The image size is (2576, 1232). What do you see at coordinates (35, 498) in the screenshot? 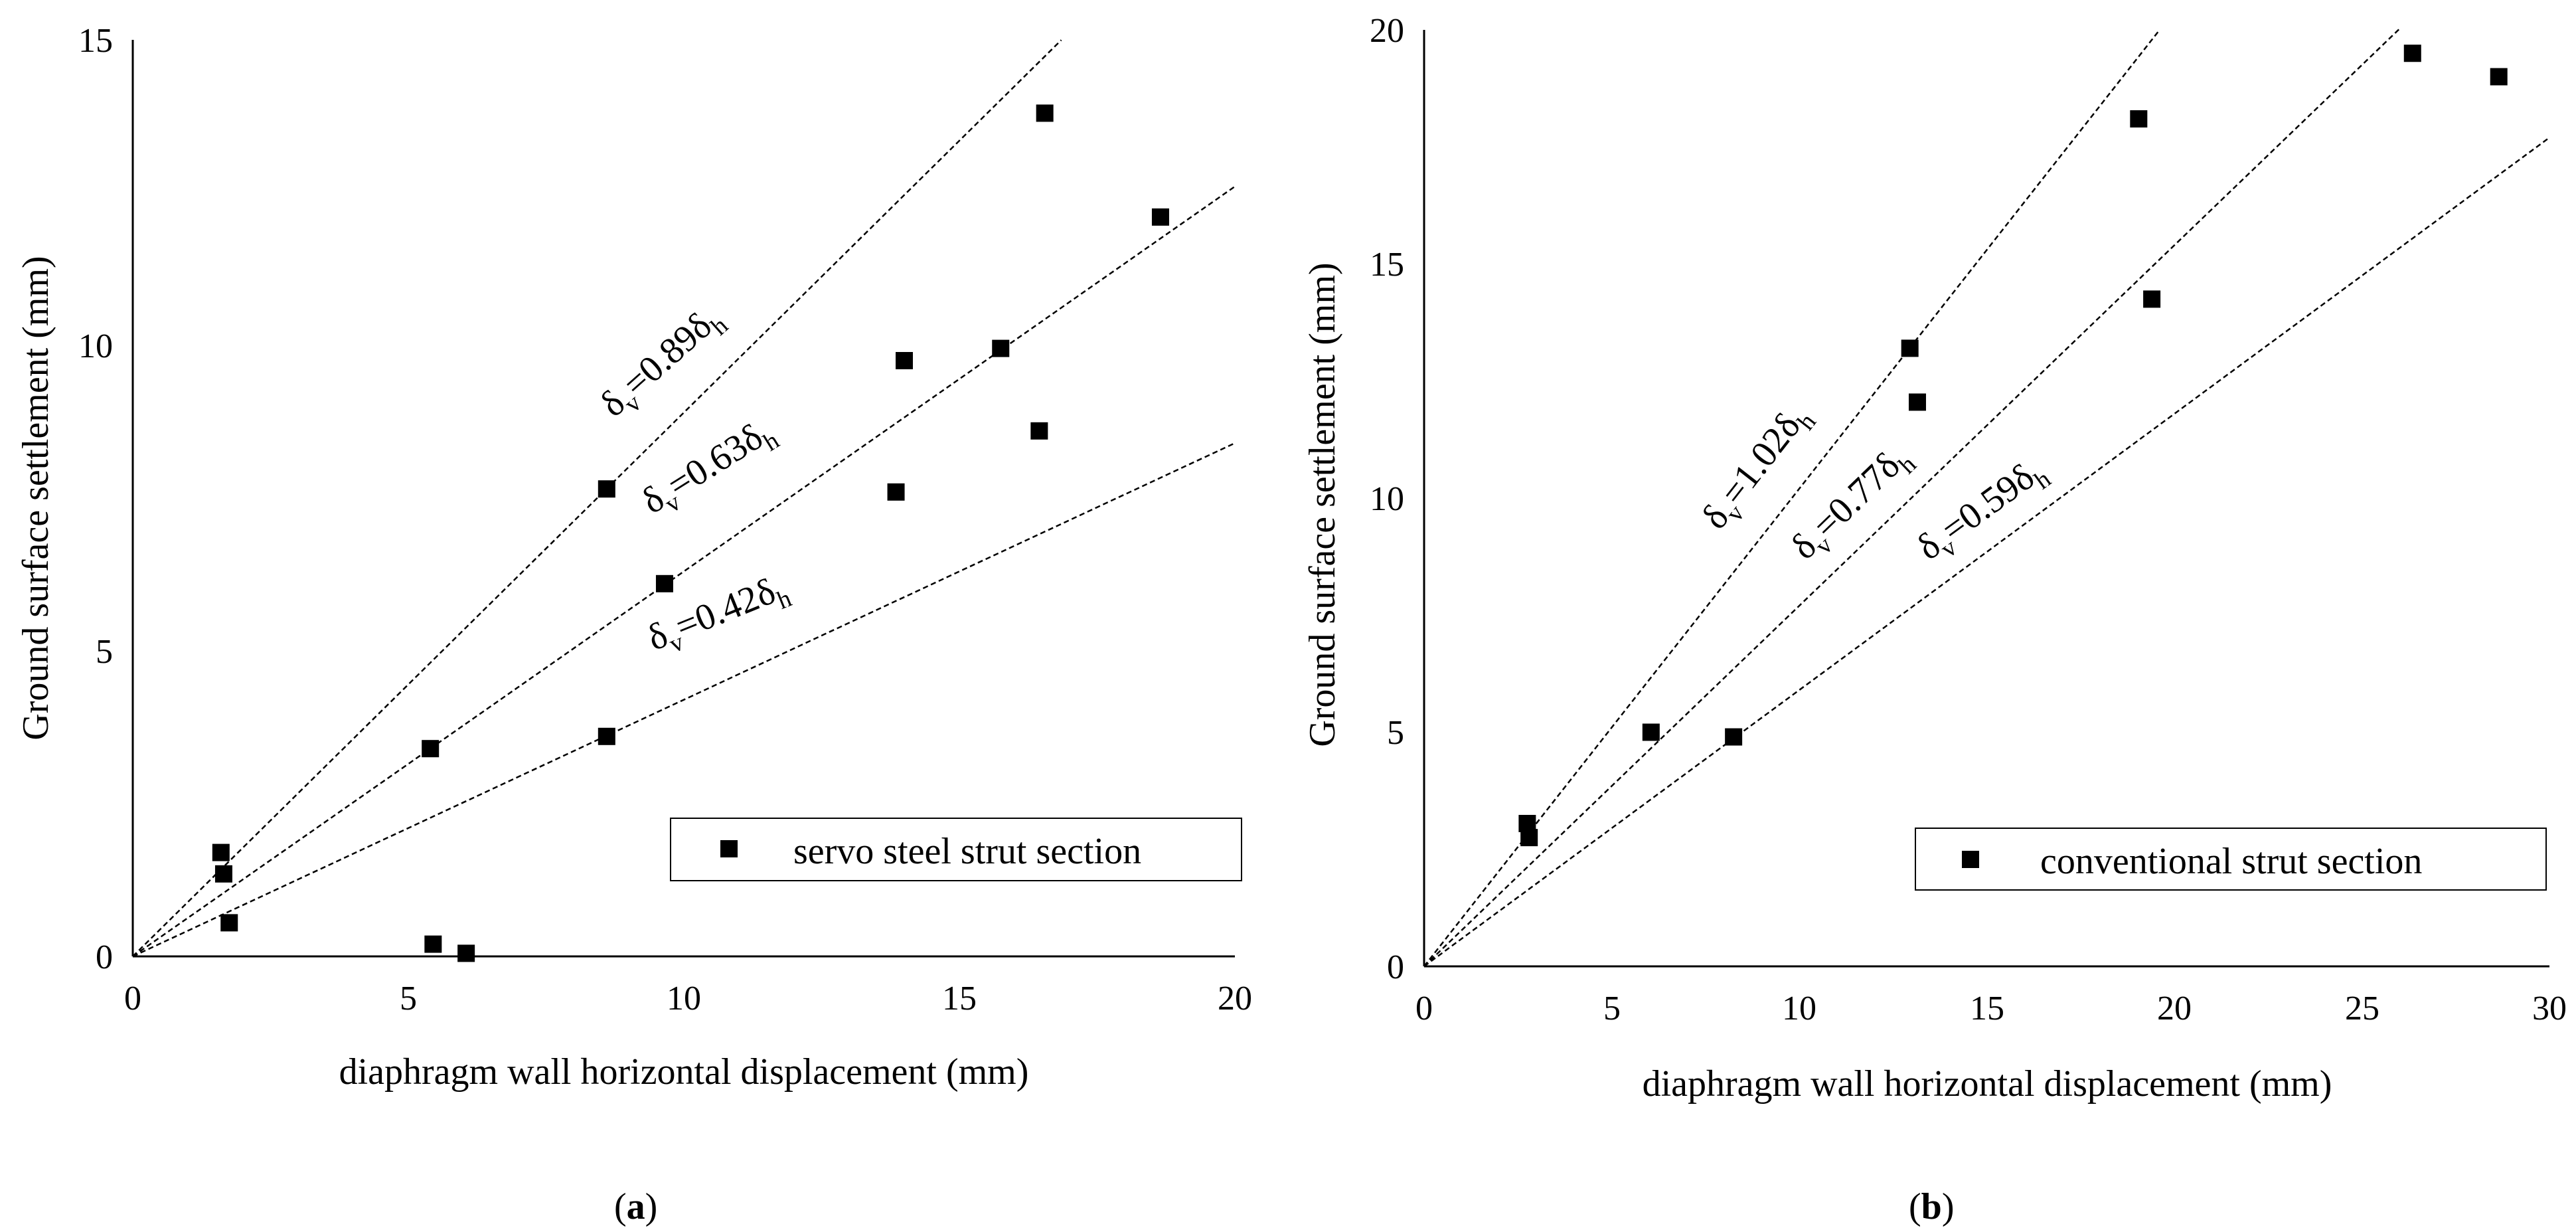
I see `panel-a-y-axis-title: Ground surface settlement (mm)` at bounding box center [35, 498].